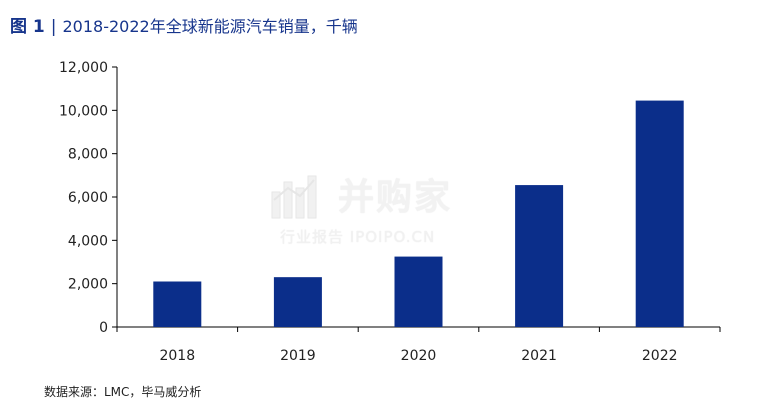 This screenshot has width=760, height=415. What do you see at coordinates (27, 27) in the screenshot?
I see `figure-label: 图 1` at bounding box center [27, 27].